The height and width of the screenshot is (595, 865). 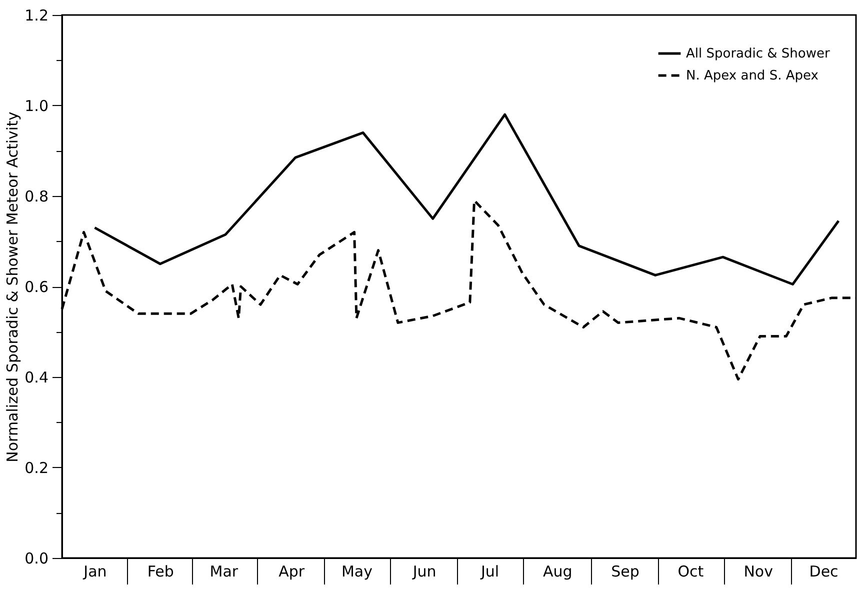 What do you see at coordinates (424, 571) in the screenshot?
I see `x-tick-label: Jun` at bounding box center [424, 571].